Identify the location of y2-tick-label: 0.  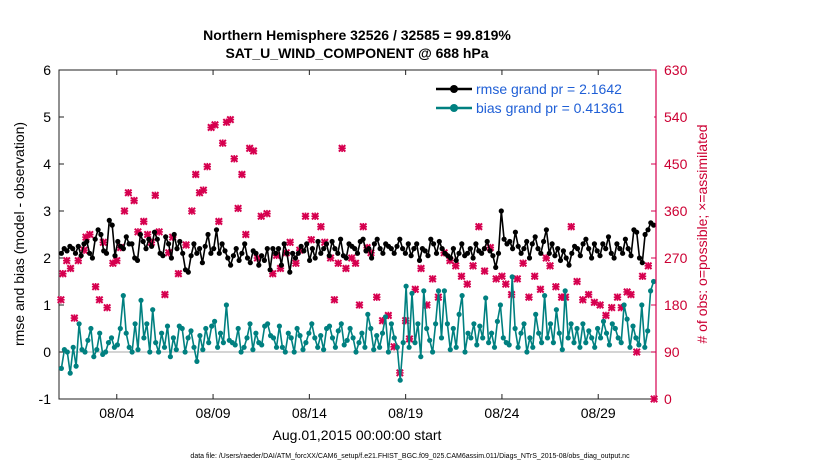
(668, 399).